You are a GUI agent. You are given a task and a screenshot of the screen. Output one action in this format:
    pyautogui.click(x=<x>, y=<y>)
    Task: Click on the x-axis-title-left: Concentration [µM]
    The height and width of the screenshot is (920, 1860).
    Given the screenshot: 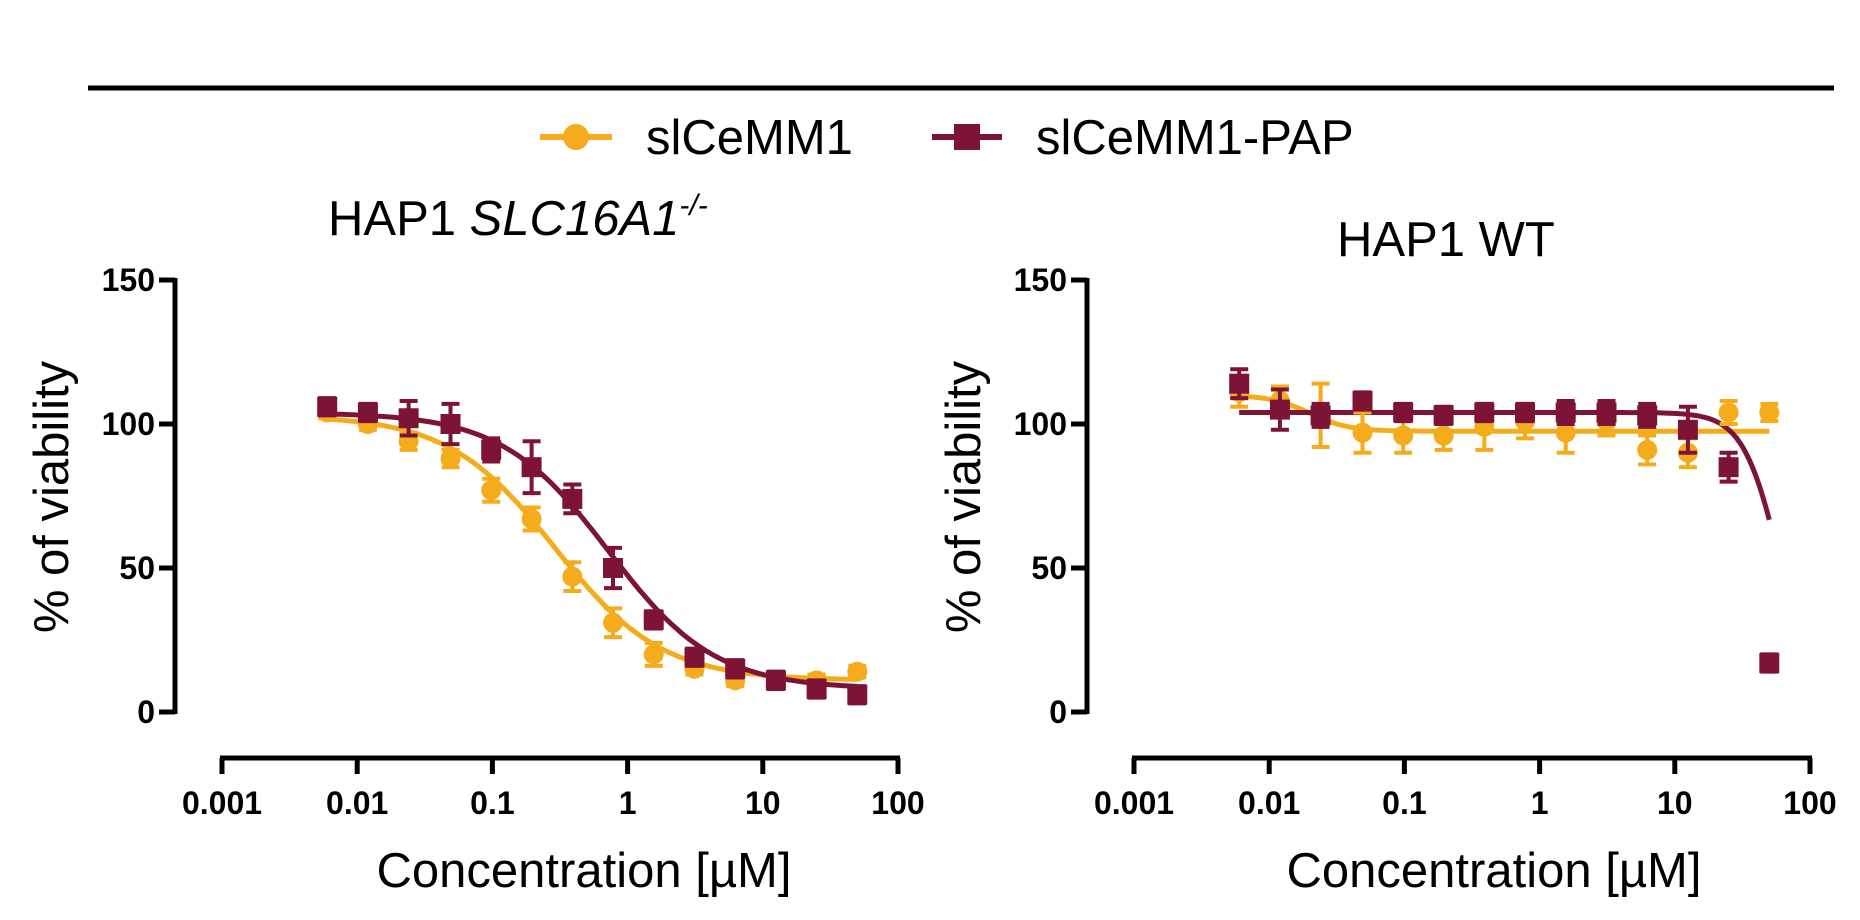 What is the action you would take?
    pyautogui.click(x=584, y=871)
    